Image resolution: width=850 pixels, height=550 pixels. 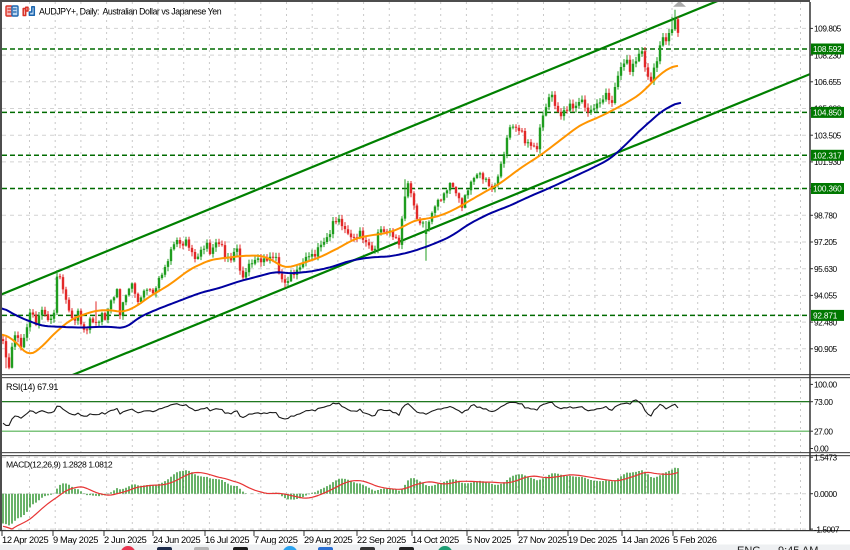 What do you see at coordinates (828, 135) in the screenshot?
I see `svg-text: 103.505` at bounding box center [828, 135].